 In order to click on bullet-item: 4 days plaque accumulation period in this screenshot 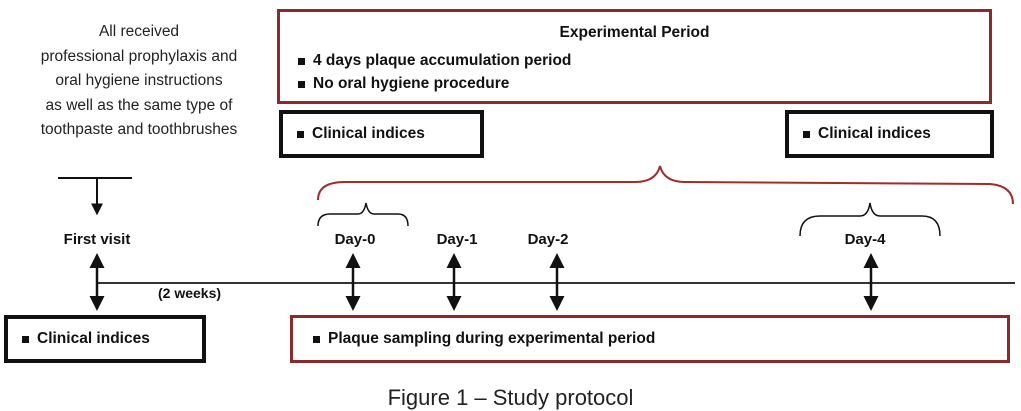, I will do `click(434, 61)`.